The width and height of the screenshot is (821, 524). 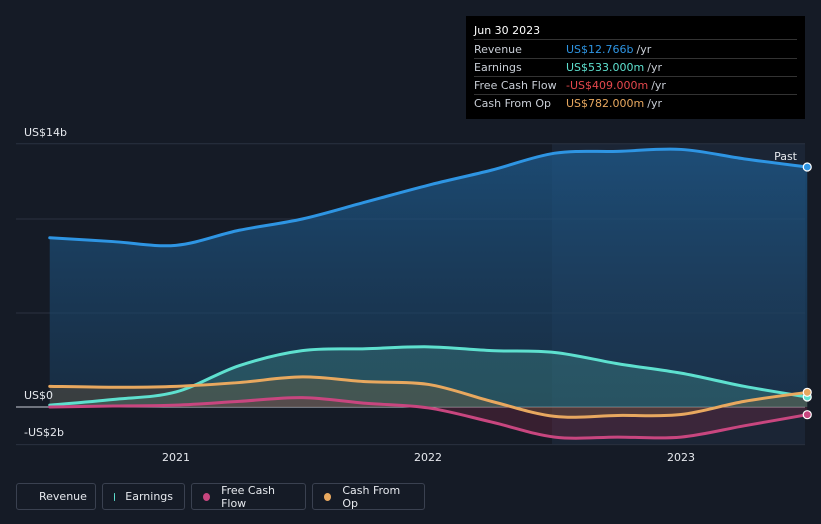 What do you see at coordinates (513, 103) in the screenshot?
I see `tooltip-label: Cash From Op` at bounding box center [513, 103].